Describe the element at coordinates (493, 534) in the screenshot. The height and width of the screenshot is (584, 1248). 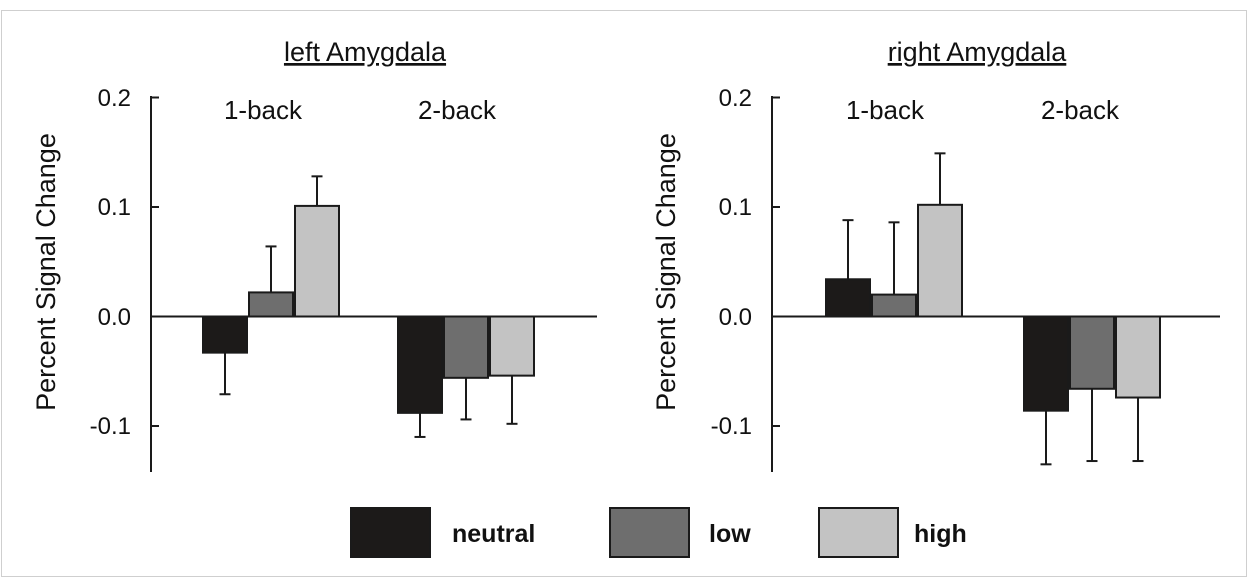
I see `legend-label-neutral: neutral` at that location.